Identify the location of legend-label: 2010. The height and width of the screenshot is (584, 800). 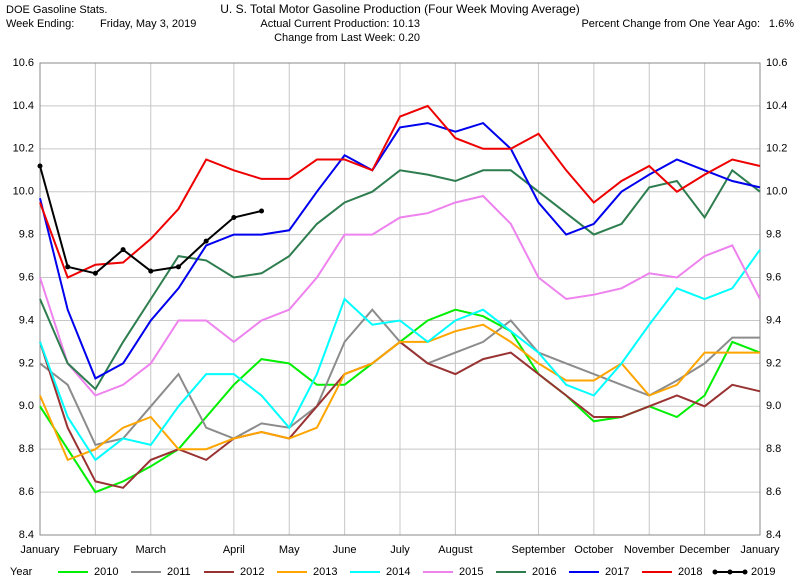
(106, 572).